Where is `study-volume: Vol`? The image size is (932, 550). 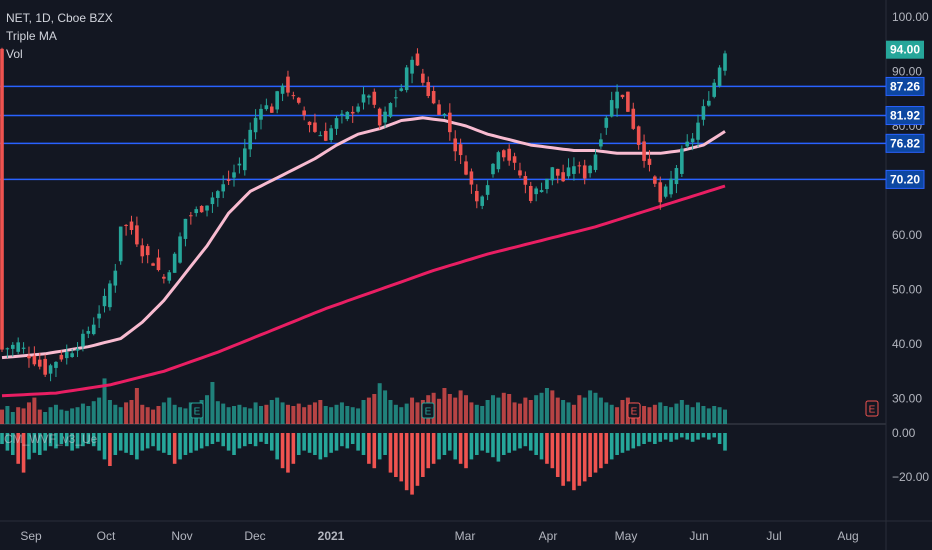 study-volume: Vol is located at coordinates (14, 54).